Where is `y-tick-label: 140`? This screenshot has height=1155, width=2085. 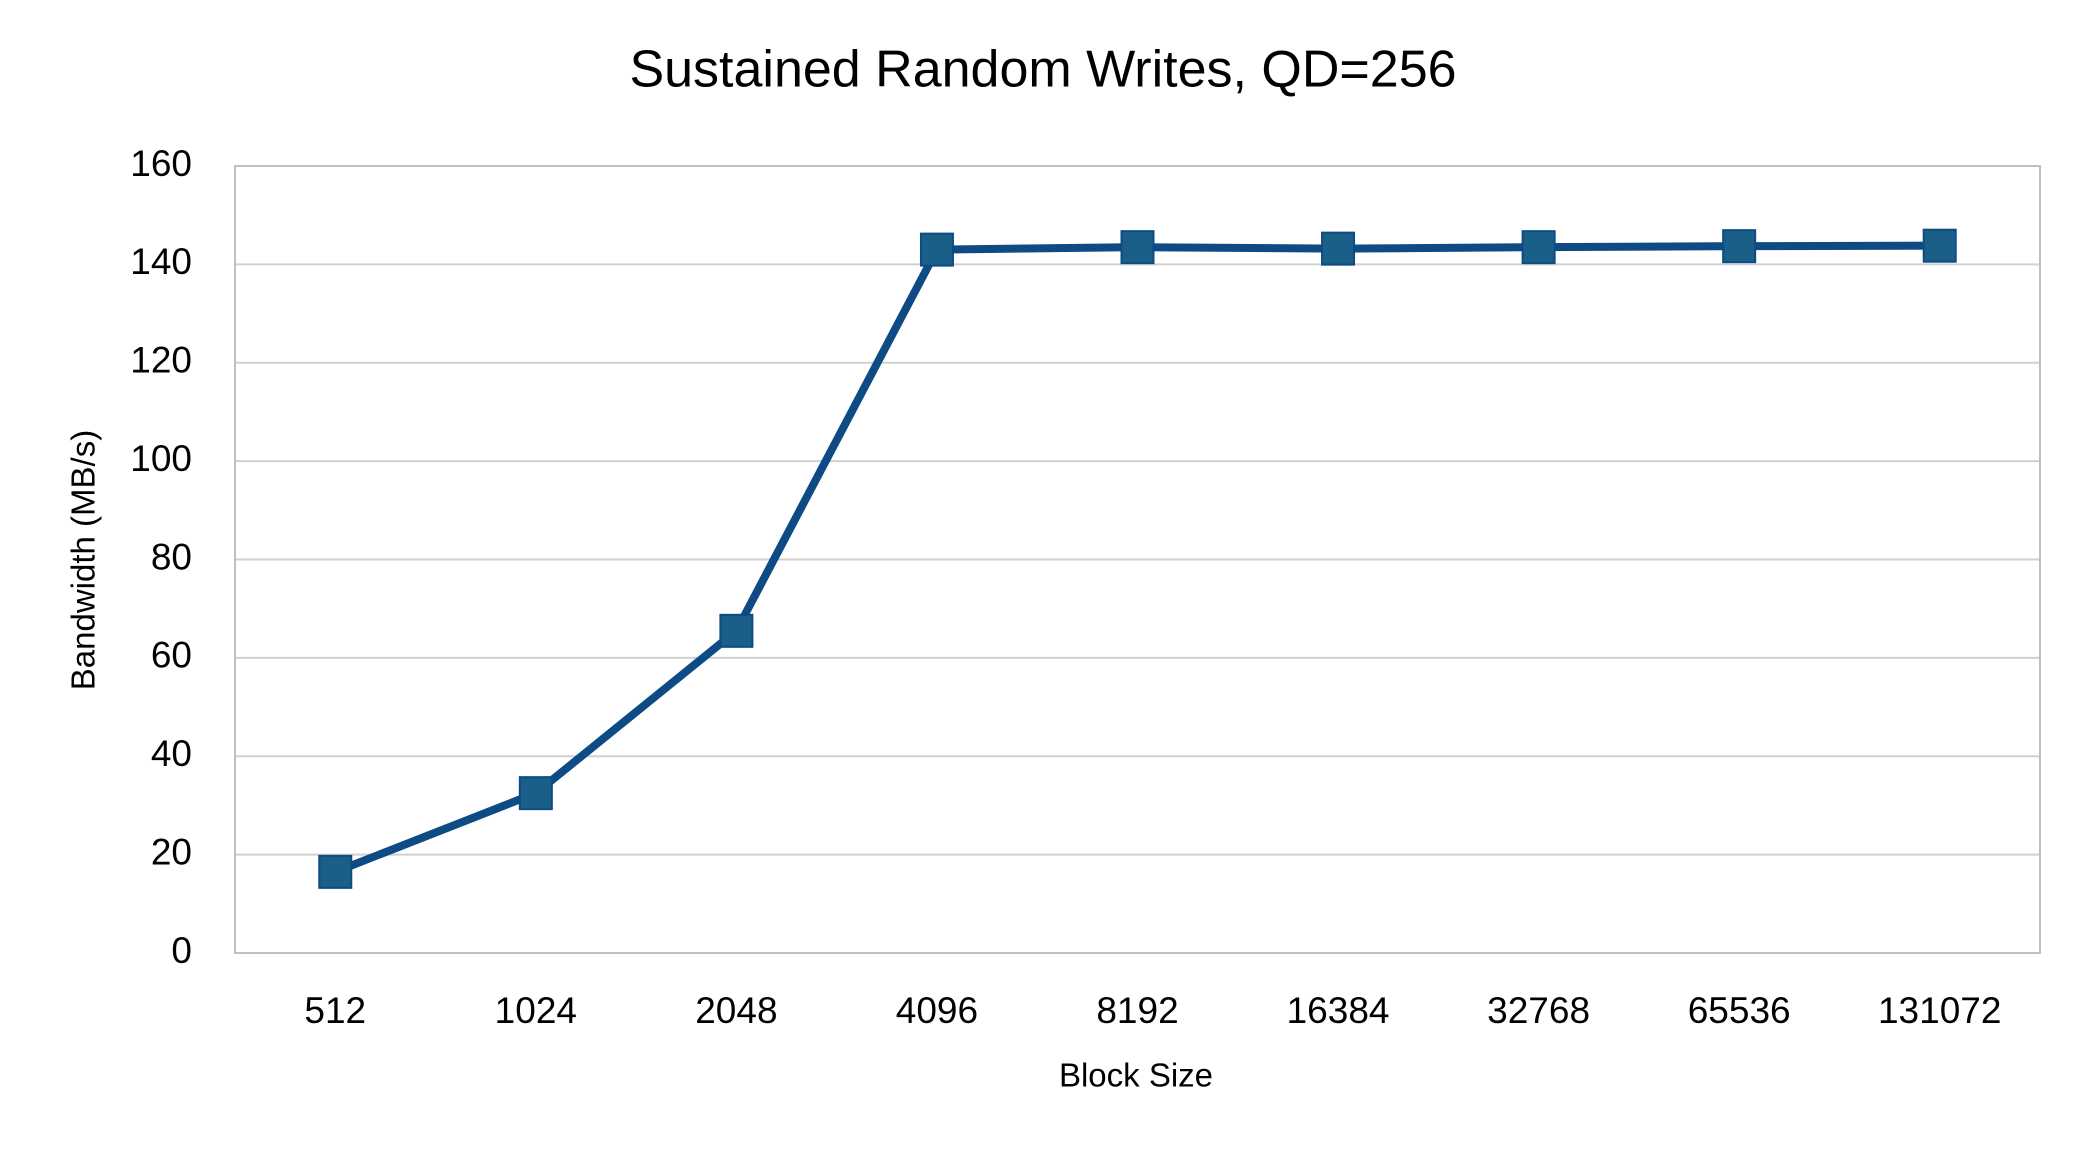
y-tick-label: 140 is located at coordinates (161, 261).